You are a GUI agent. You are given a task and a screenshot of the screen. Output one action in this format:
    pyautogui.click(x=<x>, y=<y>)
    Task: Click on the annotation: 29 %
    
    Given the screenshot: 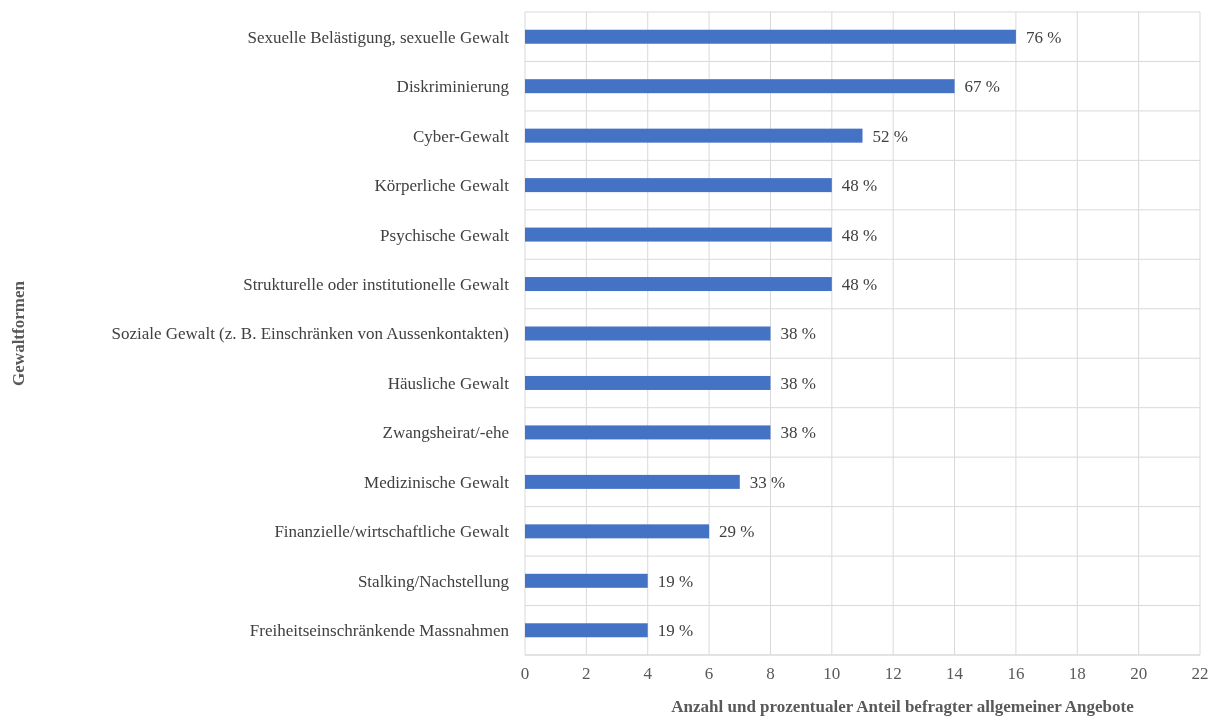 What is the action you would take?
    pyautogui.click(x=737, y=532)
    